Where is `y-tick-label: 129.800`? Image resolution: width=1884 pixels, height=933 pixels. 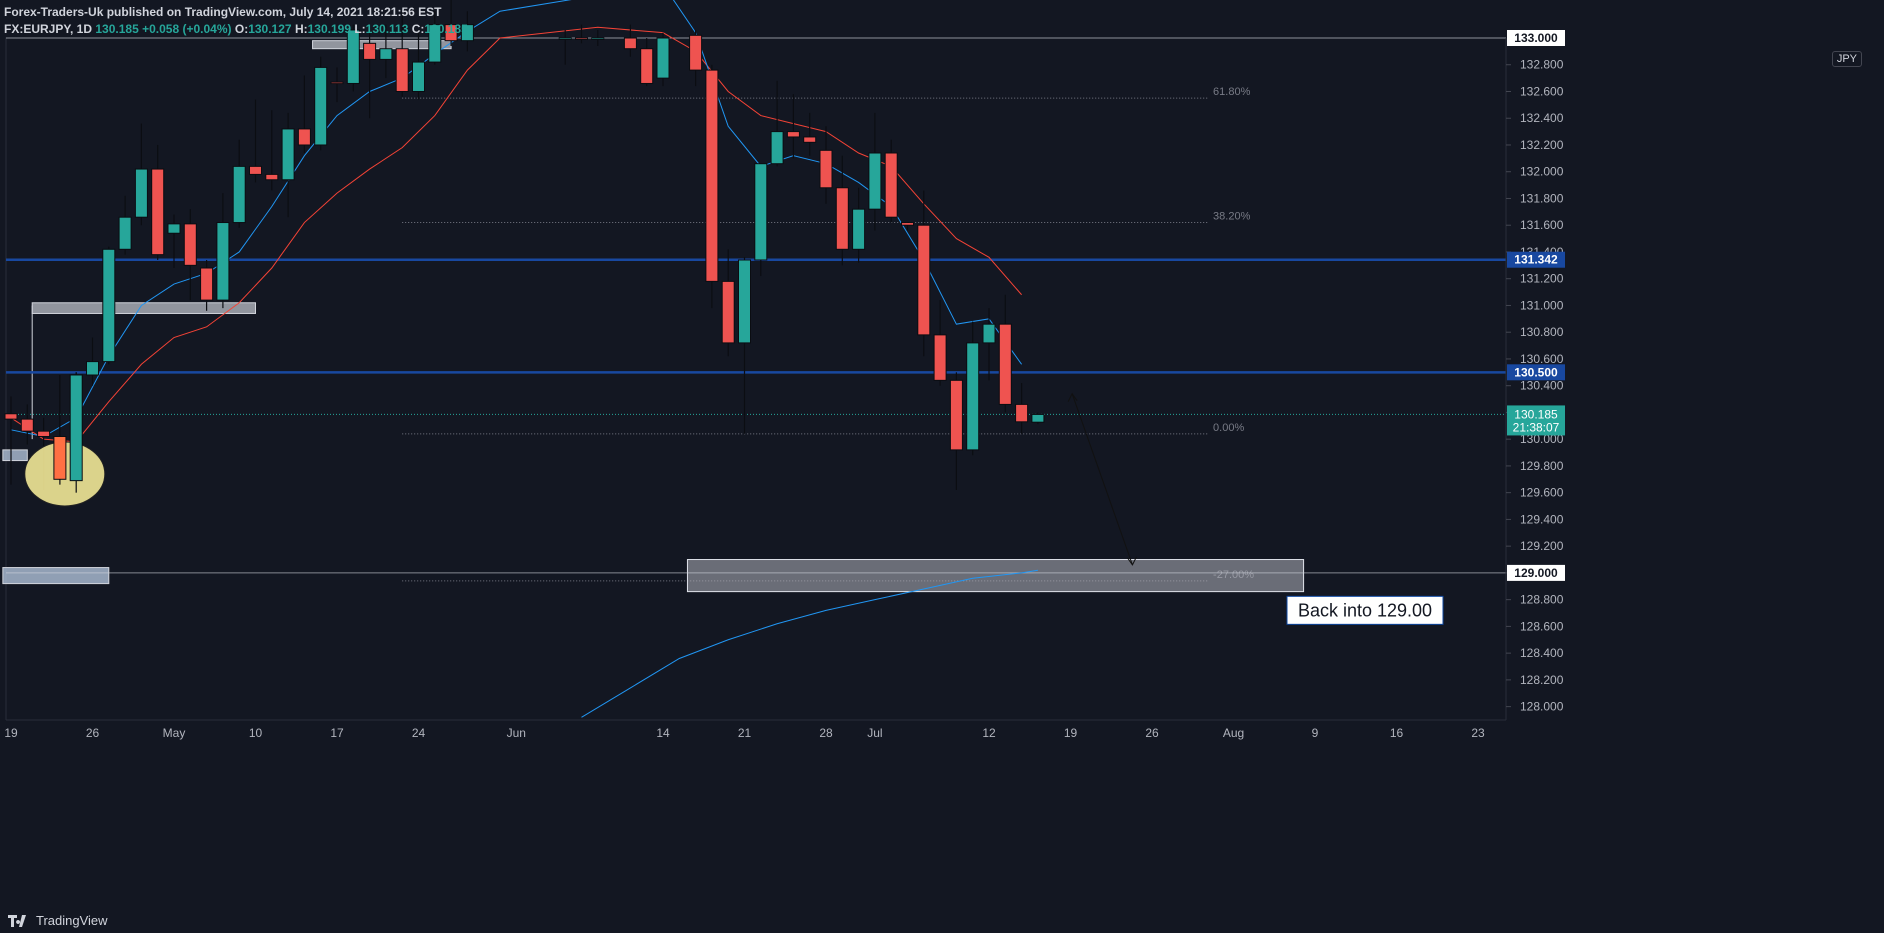
y-tick-label: 129.800 is located at coordinates (1542, 466).